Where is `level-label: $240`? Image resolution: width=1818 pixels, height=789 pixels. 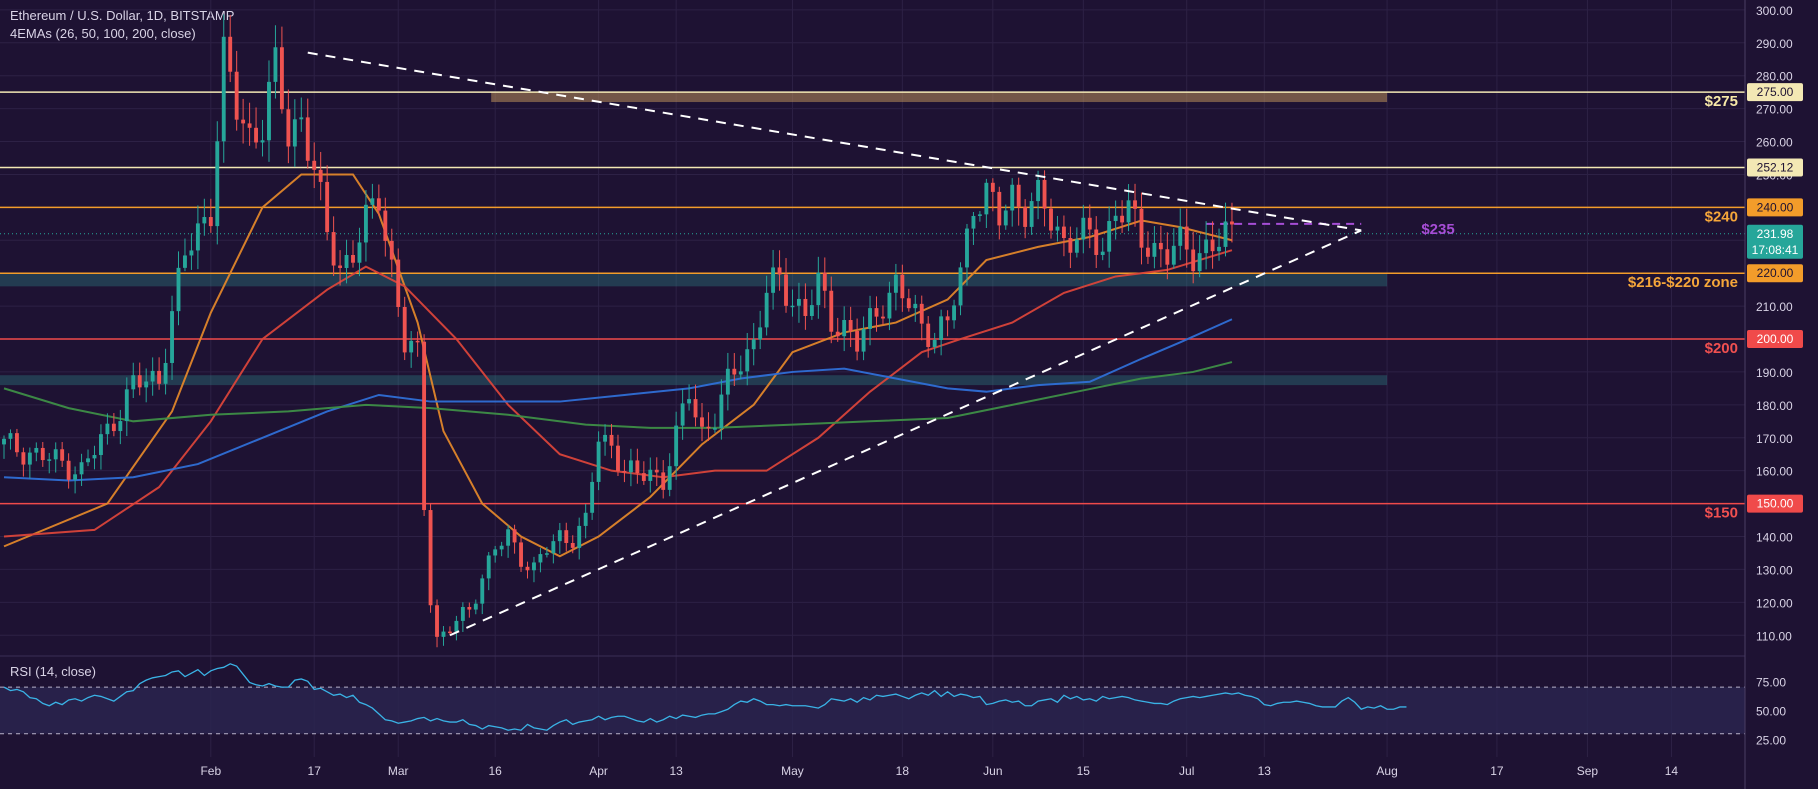
level-label: $240 is located at coordinates (1721, 216).